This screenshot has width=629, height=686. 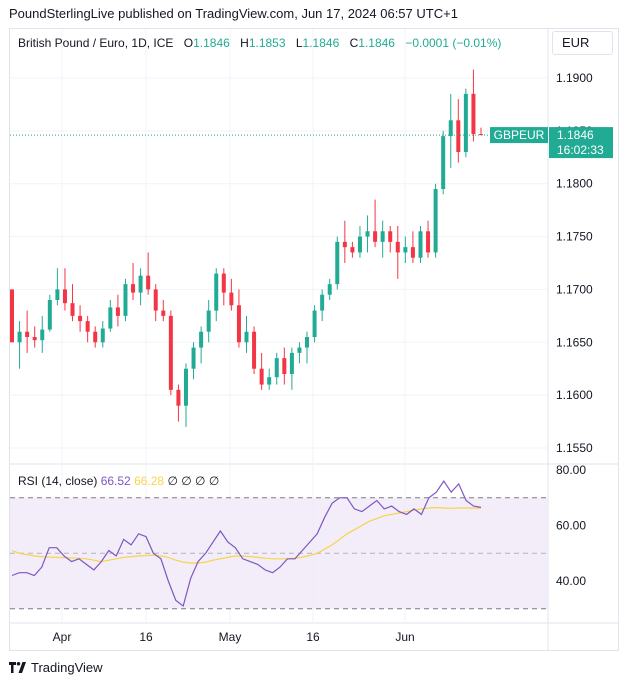 I want to click on time-tick-label: Jun, so click(x=404, y=637).